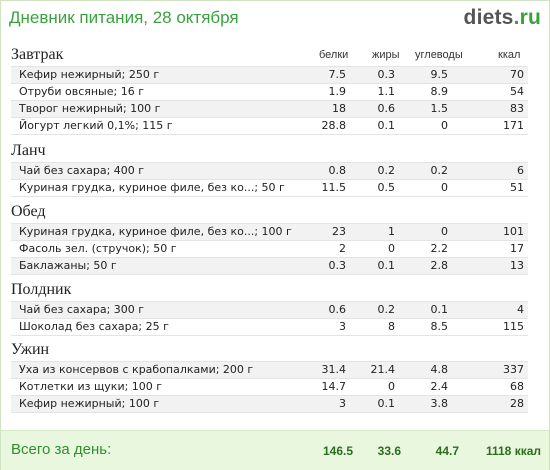 The height and width of the screenshot is (470, 550). Describe the element at coordinates (269, 171) in the screenshot. I see `table-row: Чай без сахара; 400 г 0.8 0.2 0.2 6` at that location.